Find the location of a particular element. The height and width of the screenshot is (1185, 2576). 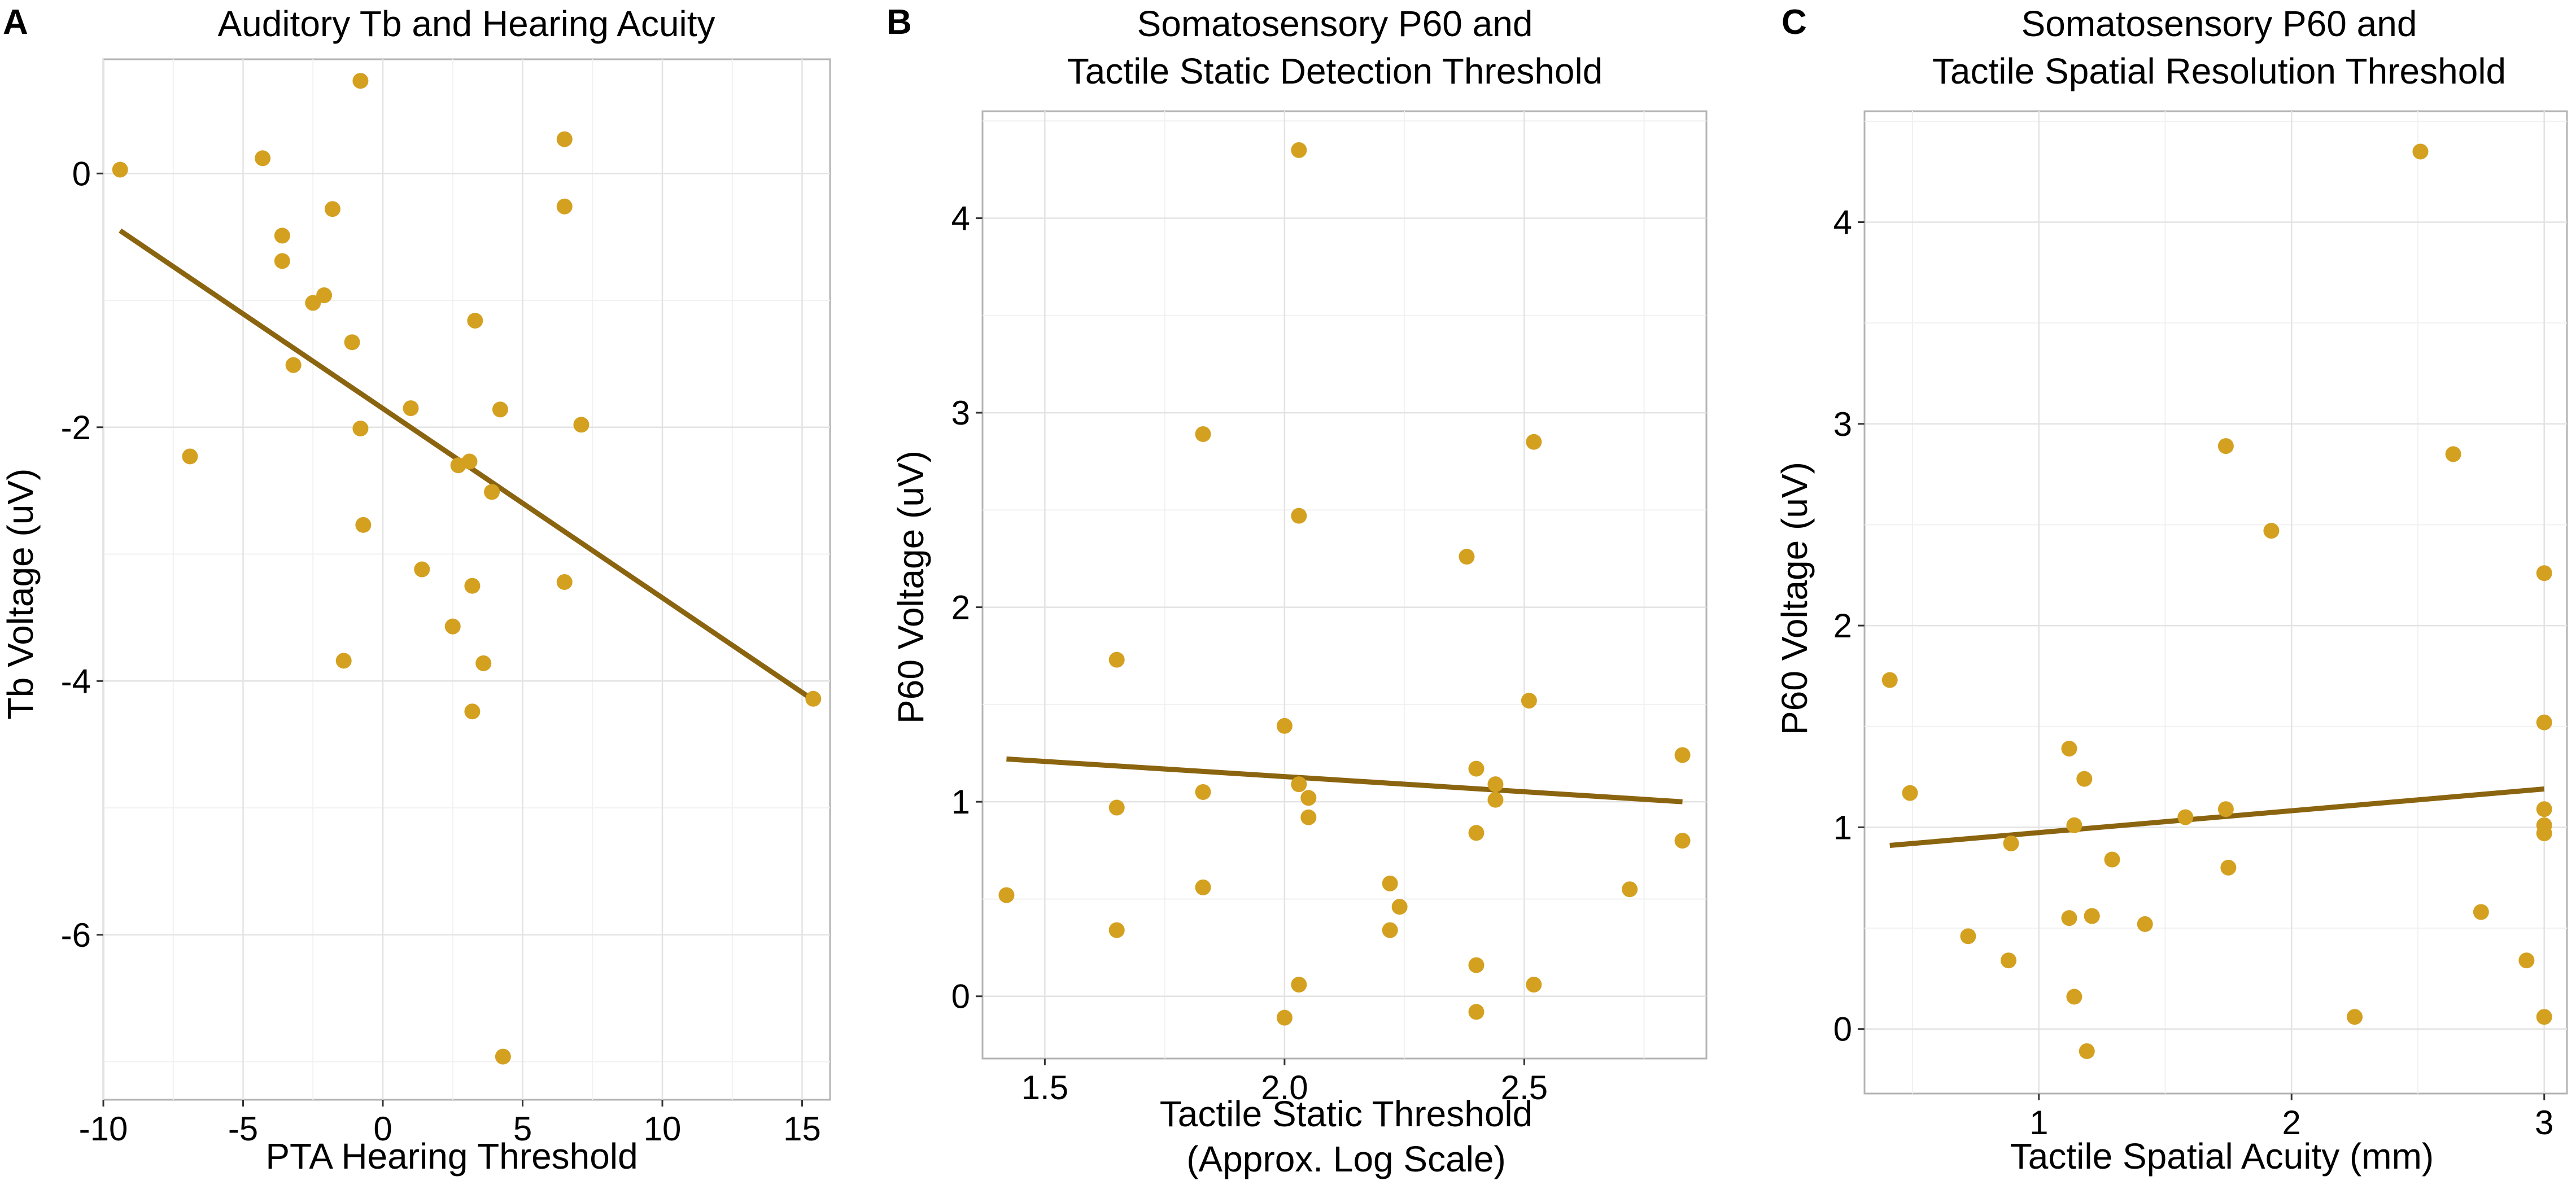

x-axis-label-line-2: (Approx. Log Scale) is located at coordinates (1346, 1159).